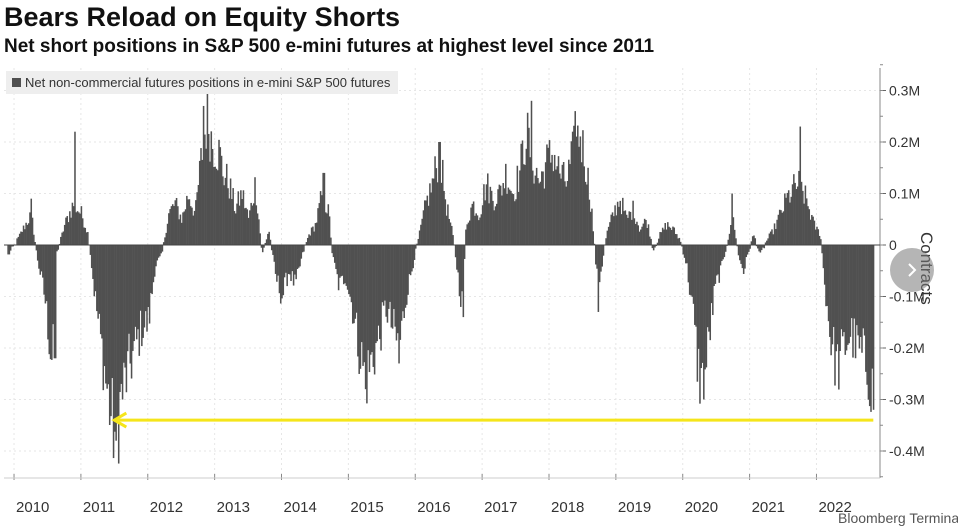 This screenshot has height=526, width=958. Describe the element at coordinates (907, 348) in the screenshot. I see `y-tick-label: -0.2M` at that location.